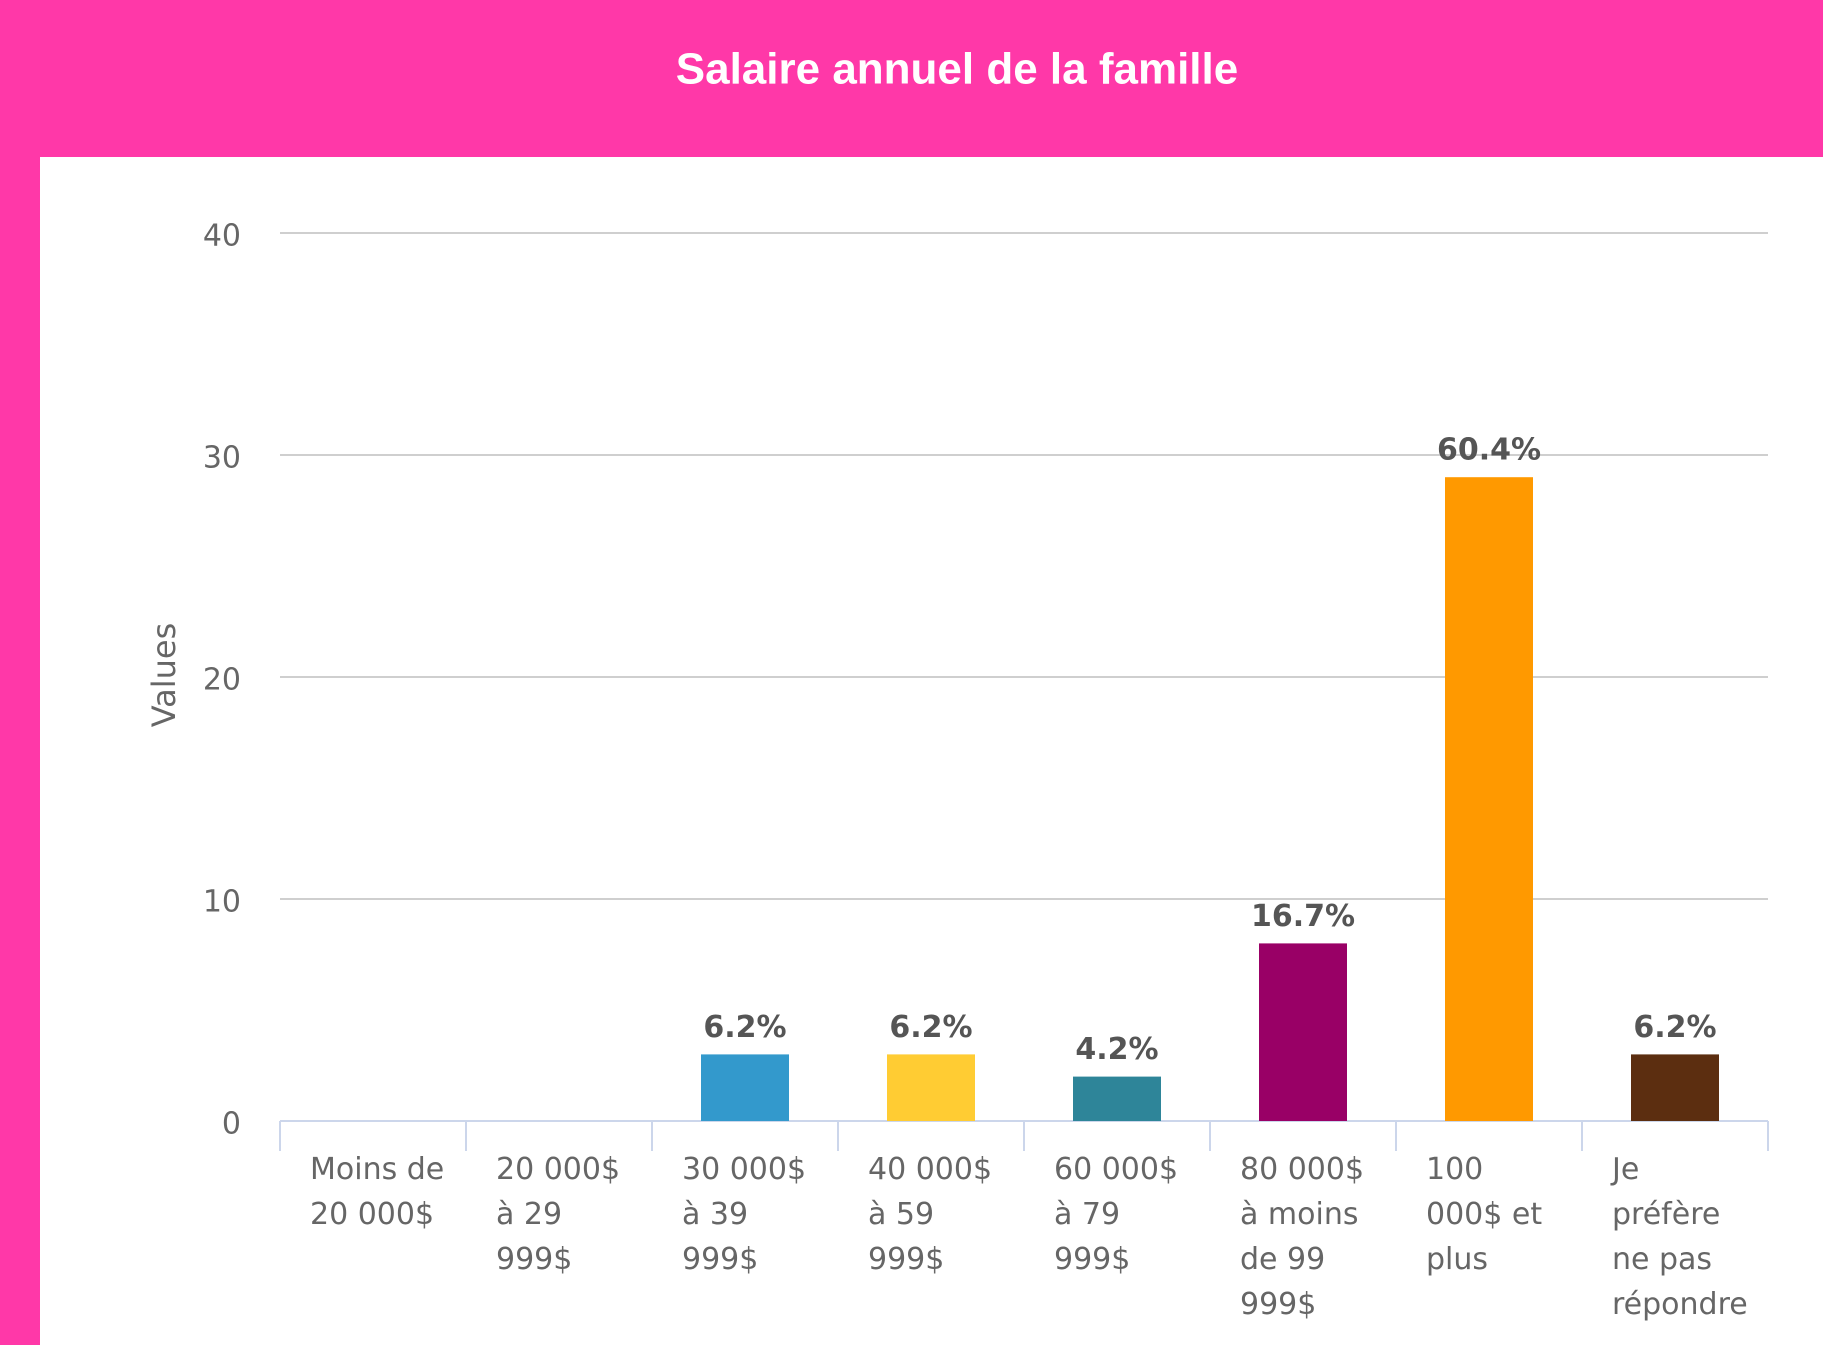 The height and width of the screenshot is (1345, 1823). I want to click on y-tick-label: 20, so click(222, 680).